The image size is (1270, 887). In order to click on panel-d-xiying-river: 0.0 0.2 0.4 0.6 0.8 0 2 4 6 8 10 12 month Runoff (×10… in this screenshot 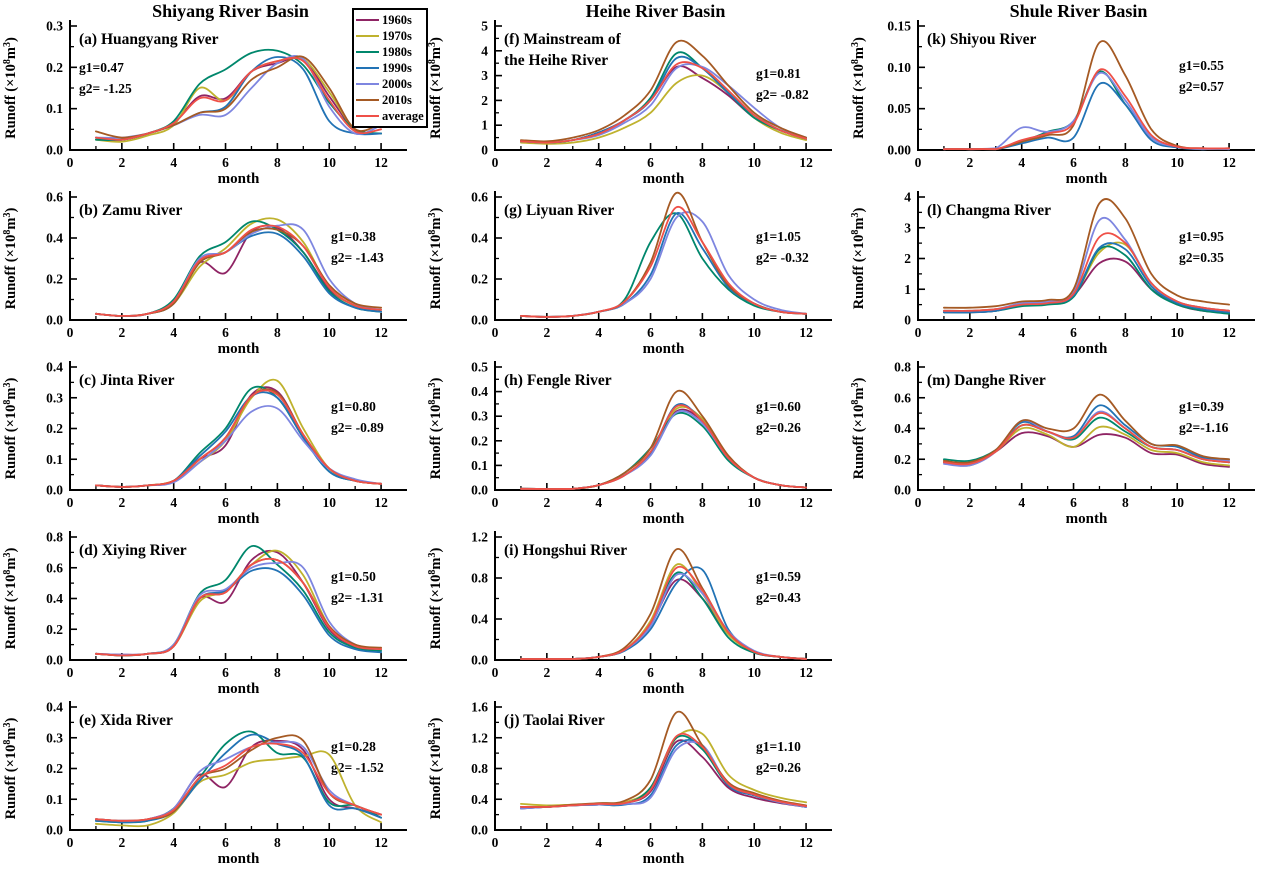, I will do `click(212, 611)`.